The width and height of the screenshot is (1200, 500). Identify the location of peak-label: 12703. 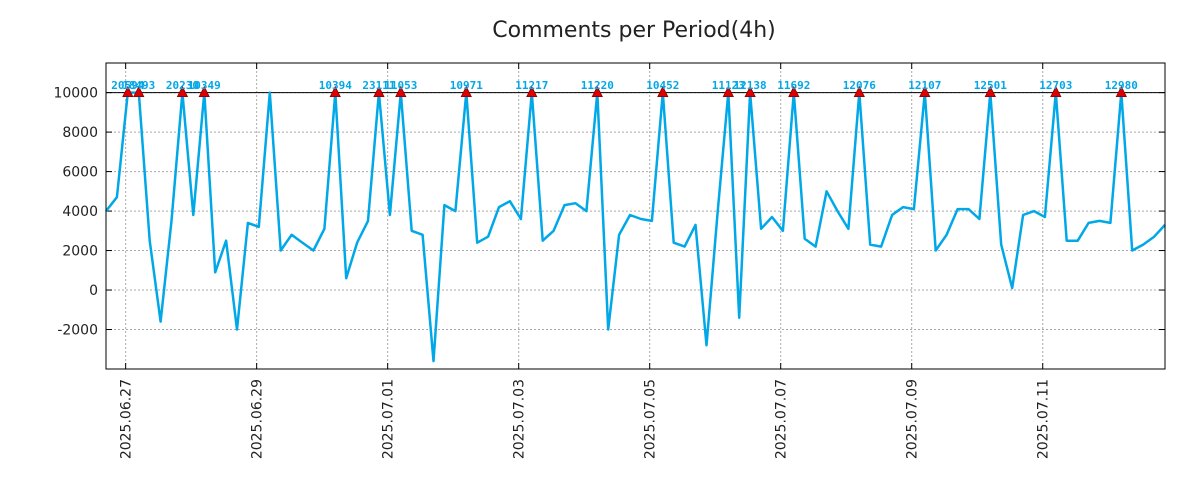
(1055, 85).